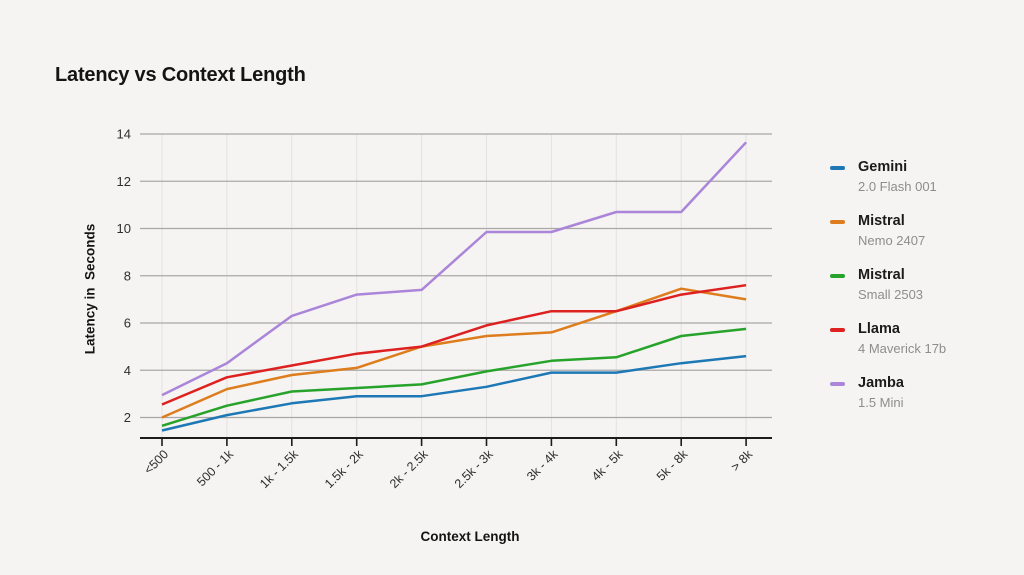 The width and height of the screenshot is (1024, 575). I want to click on x-tick-label: 5k - 8k, so click(672, 465).